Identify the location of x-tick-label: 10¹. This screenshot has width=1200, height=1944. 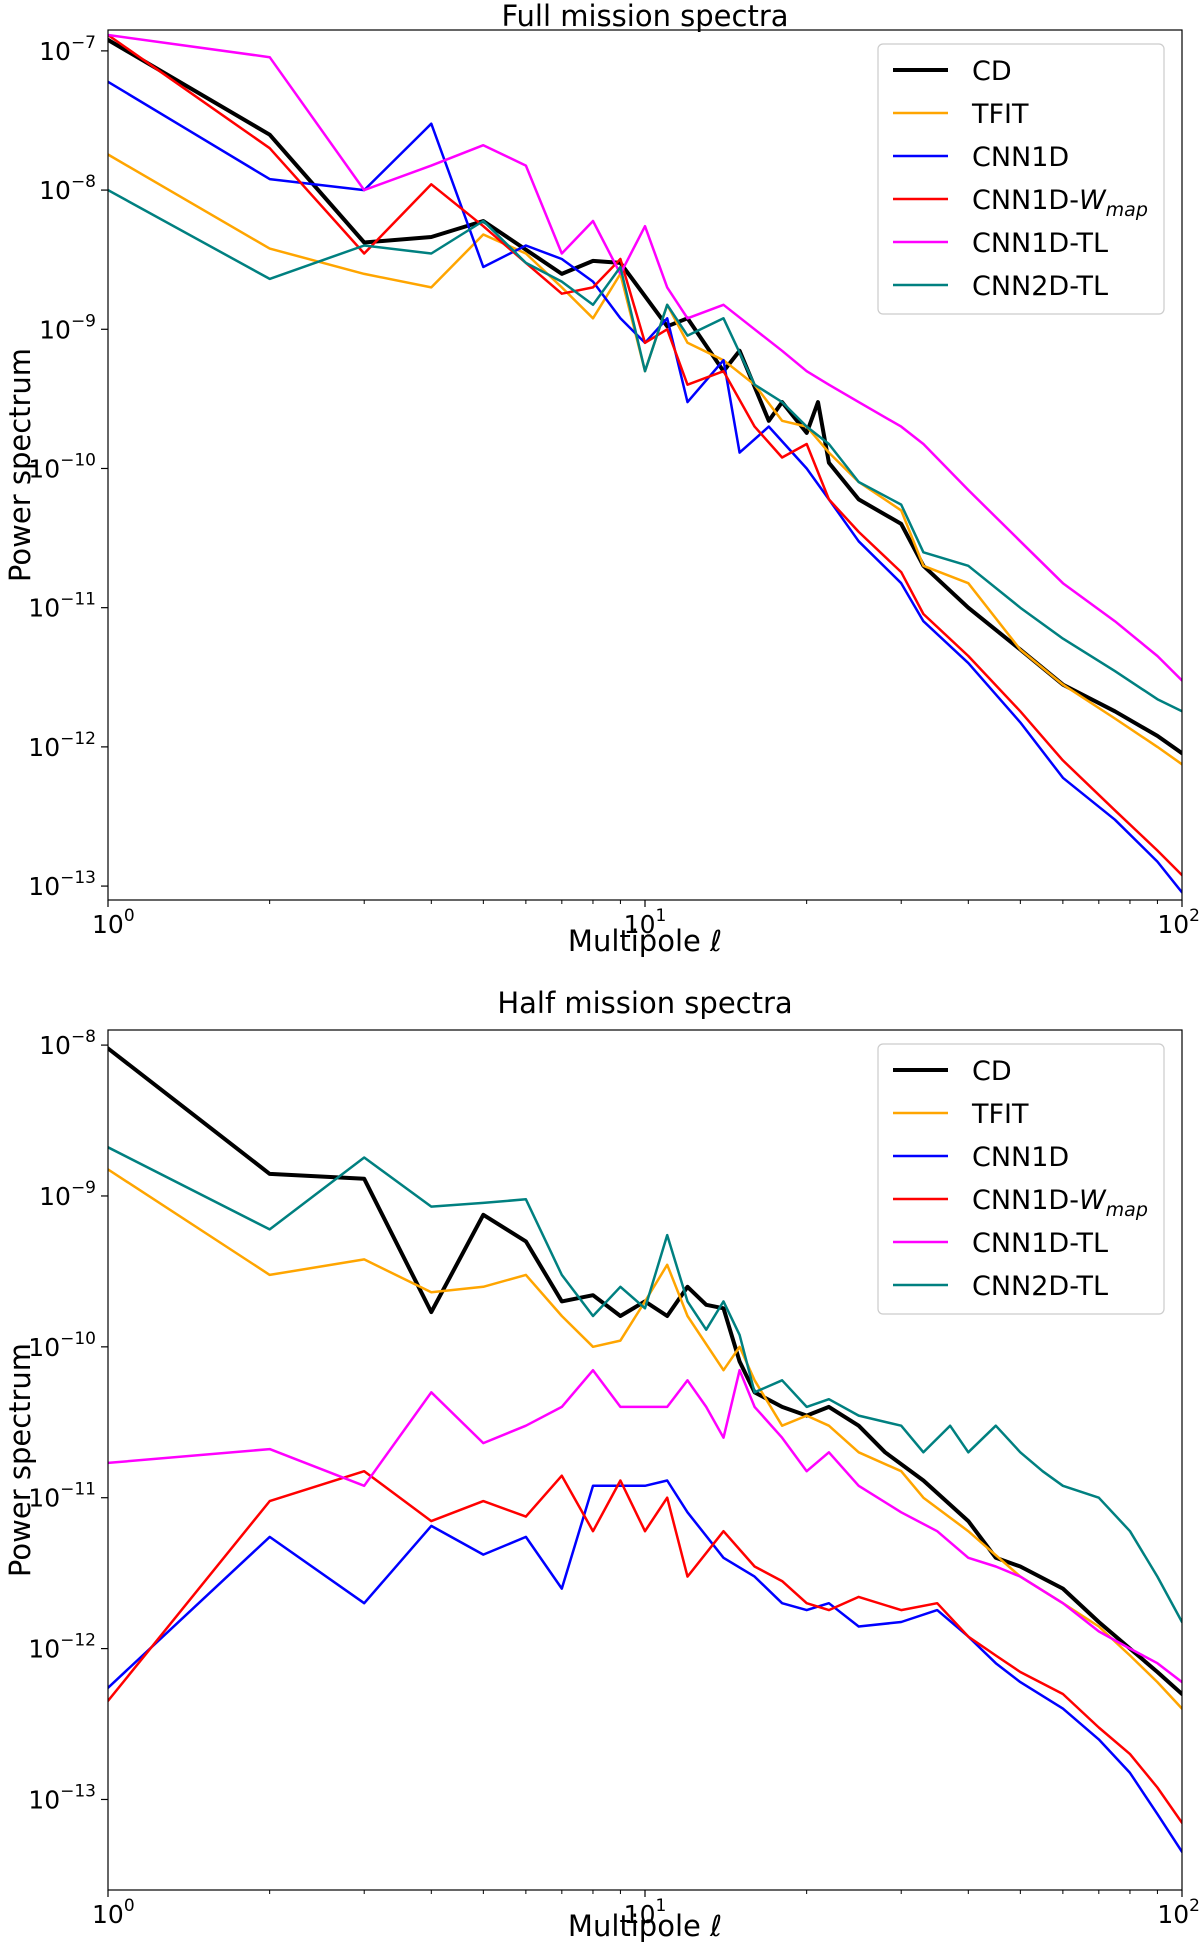
(645, 922).